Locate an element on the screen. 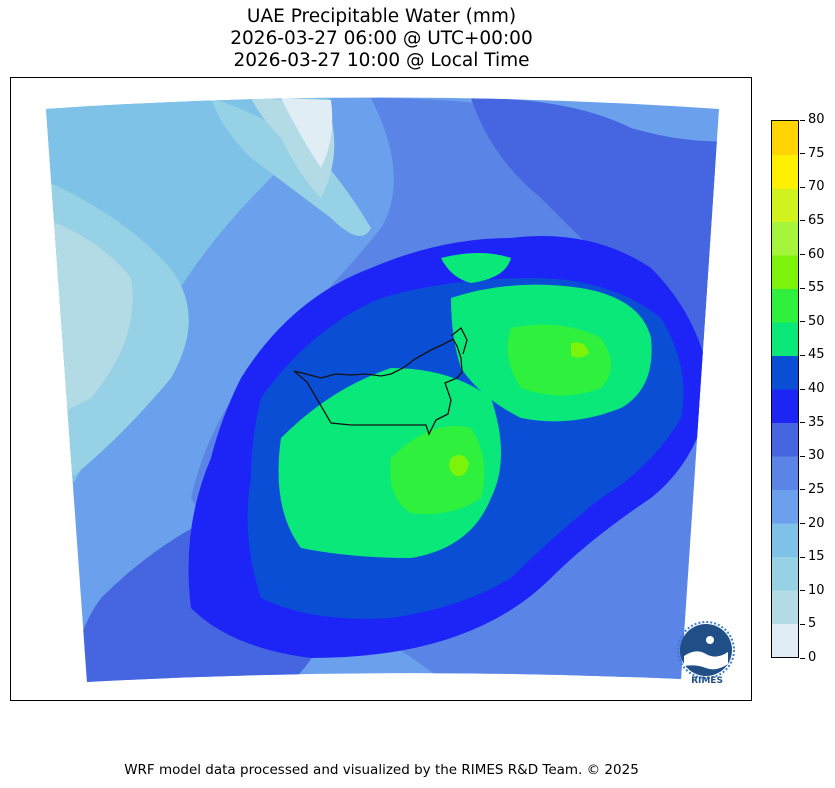 This screenshot has height=788, width=835. rimes-logo: RIMES is located at coordinates (707, 654).